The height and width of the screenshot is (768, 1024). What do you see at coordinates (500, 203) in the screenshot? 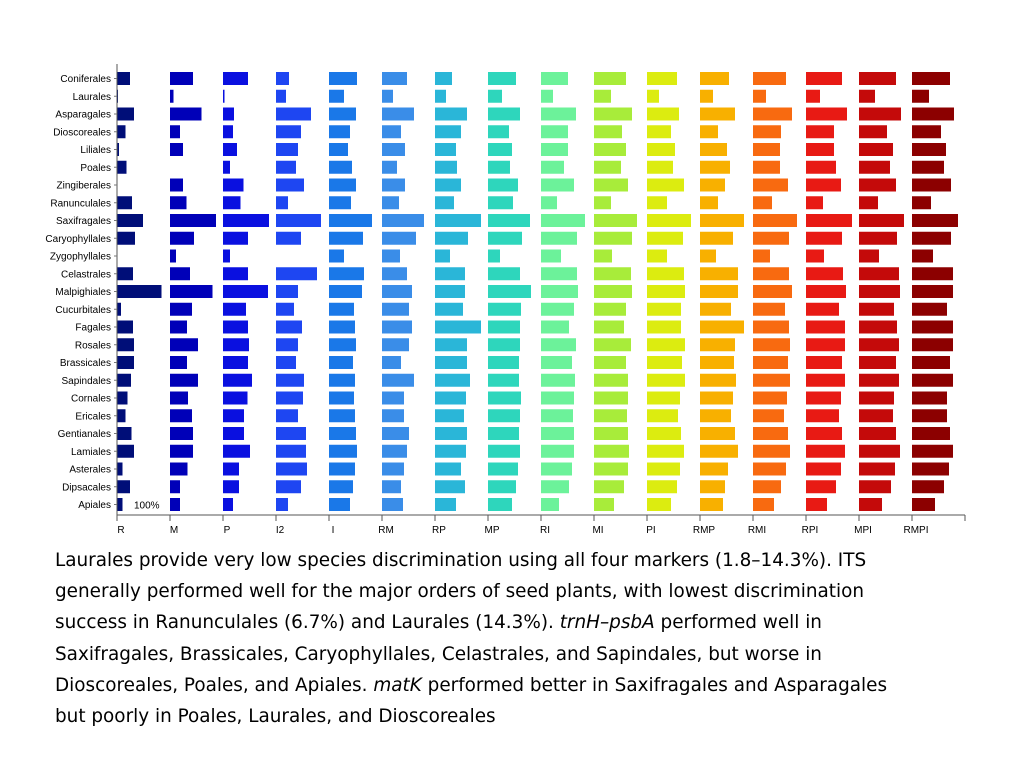
I see `bar-mp-ranunculales` at bounding box center [500, 203].